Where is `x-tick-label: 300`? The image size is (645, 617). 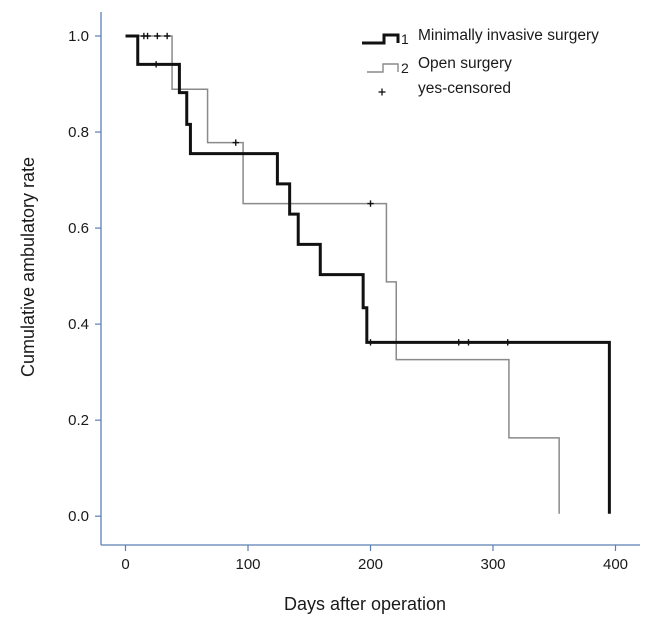 x-tick-label: 300 is located at coordinates (492, 564).